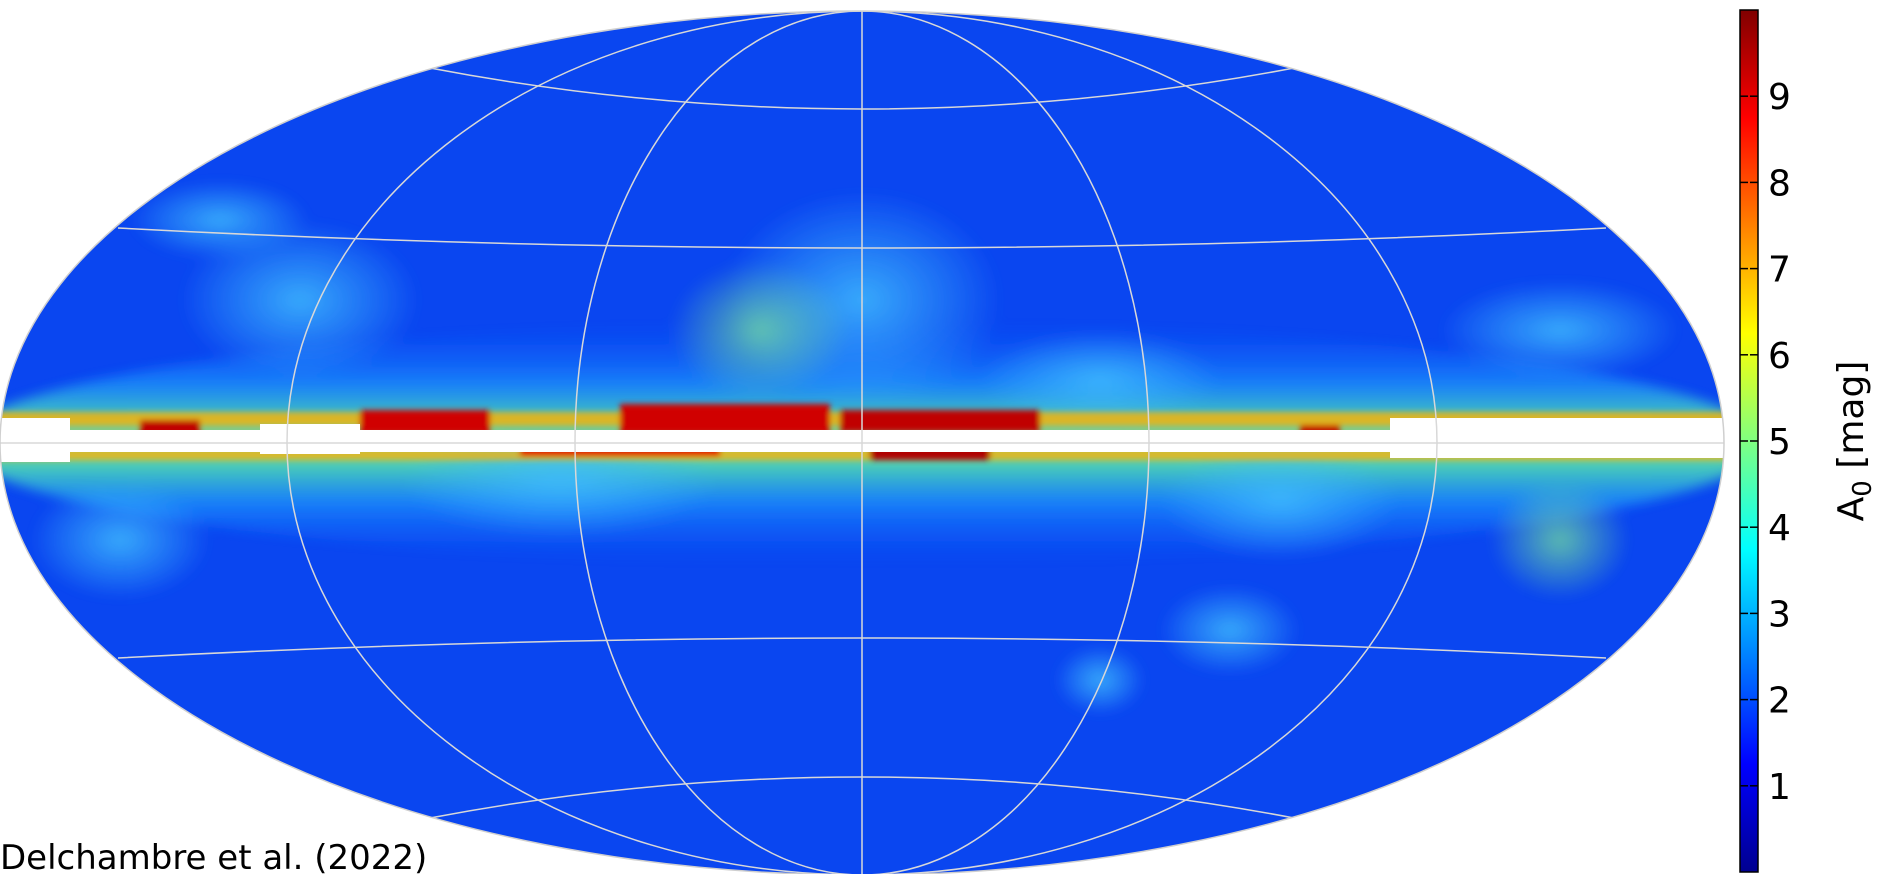 This screenshot has width=1878, height=878. I want to click on colorbar-title: A0 [mag], so click(1854, 441).